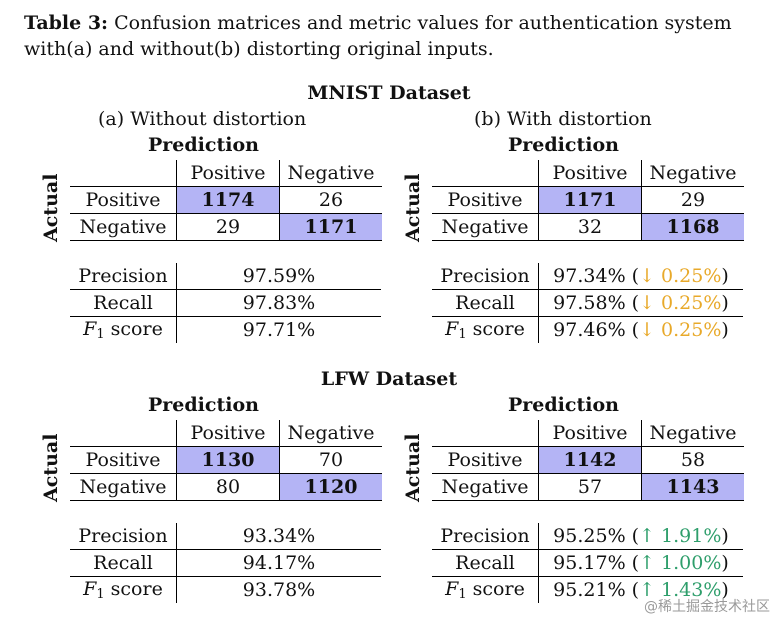  What do you see at coordinates (203, 145) in the screenshot?
I see `mnist-a-prediction-label: Prediction` at bounding box center [203, 145].